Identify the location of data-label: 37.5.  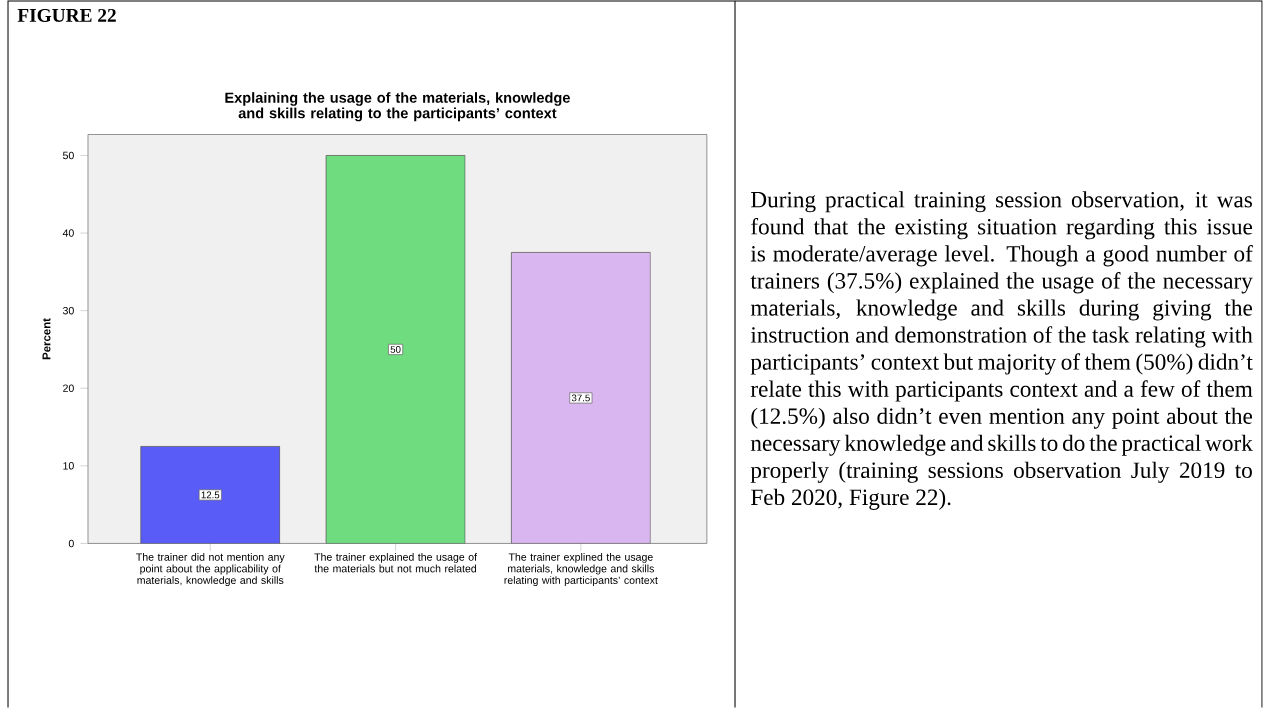
(580, 398).